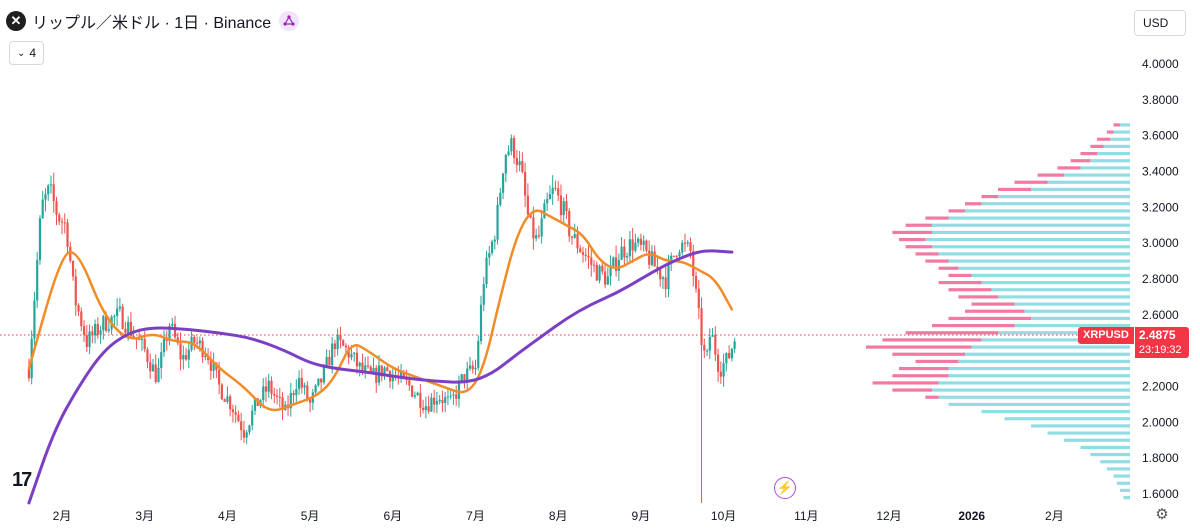 The height and width of the screenshot is (531, 1200). What do you see at coordinates (1106, 335) in the screenshot?
I see `badge-symbol: XRPUSD` at bounding box center [1106, 335].